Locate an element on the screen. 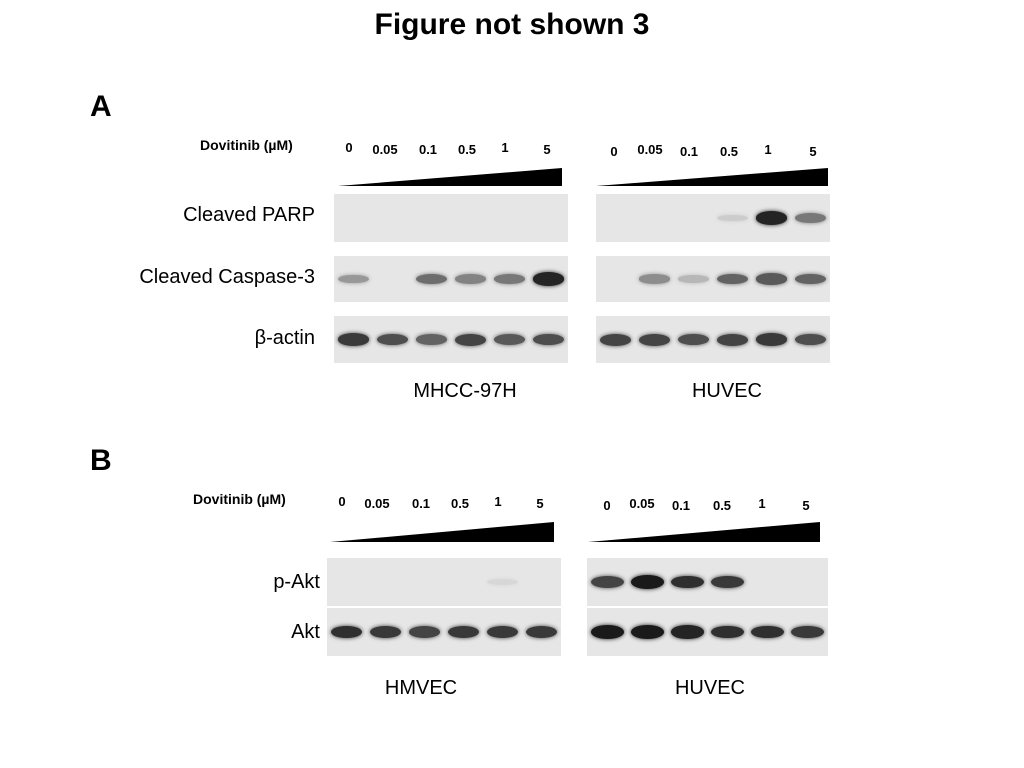 This screenshot has width=1024, height=768. blot-hmvec-p-akt is located at coordinates (444, 582).